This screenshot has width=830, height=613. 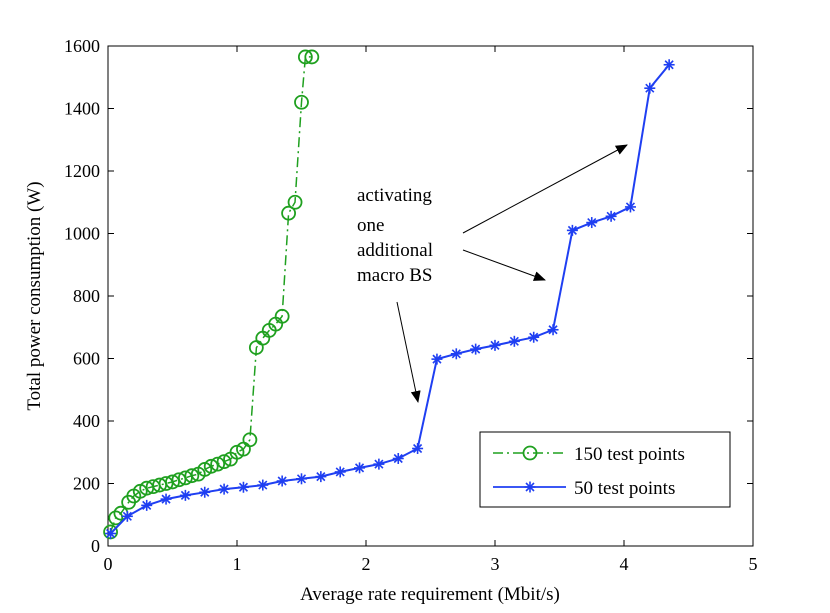 I want to click on y-tick-label: 0, so click(x=95, y=546).